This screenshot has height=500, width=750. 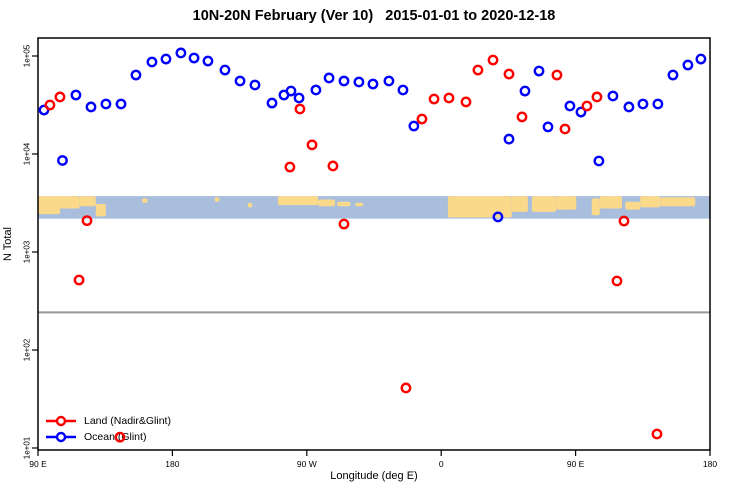 I want to click on y-tick-label: 1e+04, so click(x=27, y=153).